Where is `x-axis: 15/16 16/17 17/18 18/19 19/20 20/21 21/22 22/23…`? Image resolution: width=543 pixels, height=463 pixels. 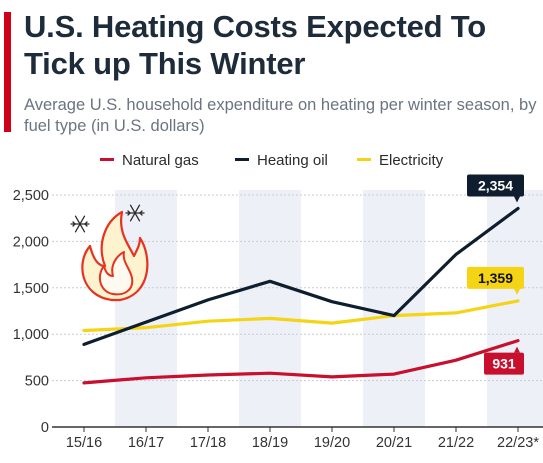
x-axis: 15/16 16/17 17/18 18/19 19/20 20/21 21/22 22/23… is located at coordinates (302, 439).